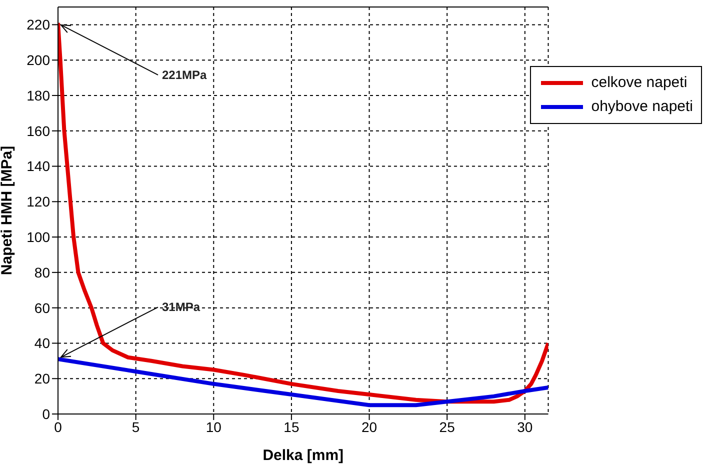 The image size is (720, 474). What do you see at coordinates (38, 24) in the screenshot?
I see `y-tick-label: 220` at bounding box center [38, 24].